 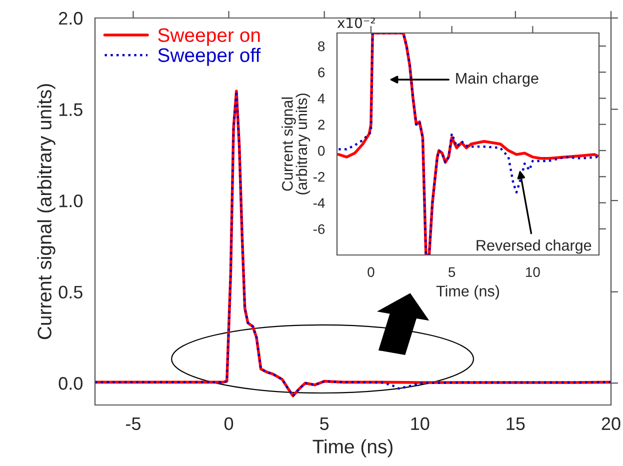 I want to click on y-tick-label: 4, so click(x=321, y=99).